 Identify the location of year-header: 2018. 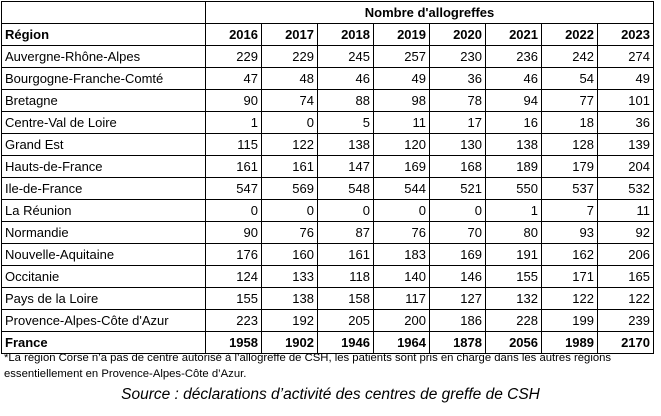
(345, 34).